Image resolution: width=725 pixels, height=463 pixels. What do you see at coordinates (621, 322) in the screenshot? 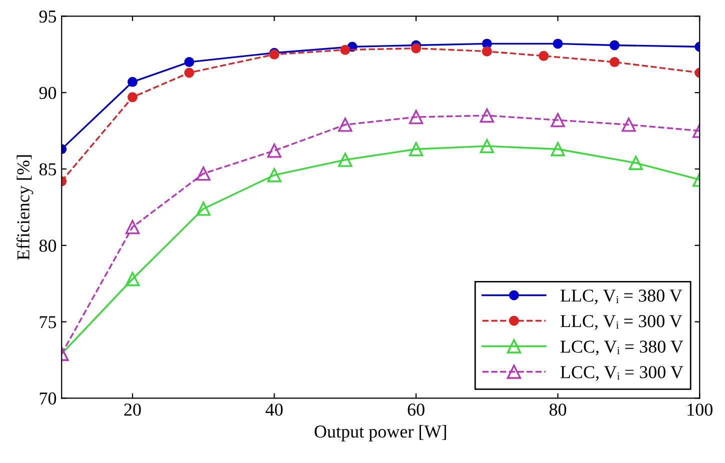
I see `legend-label: LLC, Vᵢ = 300 V` at bounding box center [621, 322].